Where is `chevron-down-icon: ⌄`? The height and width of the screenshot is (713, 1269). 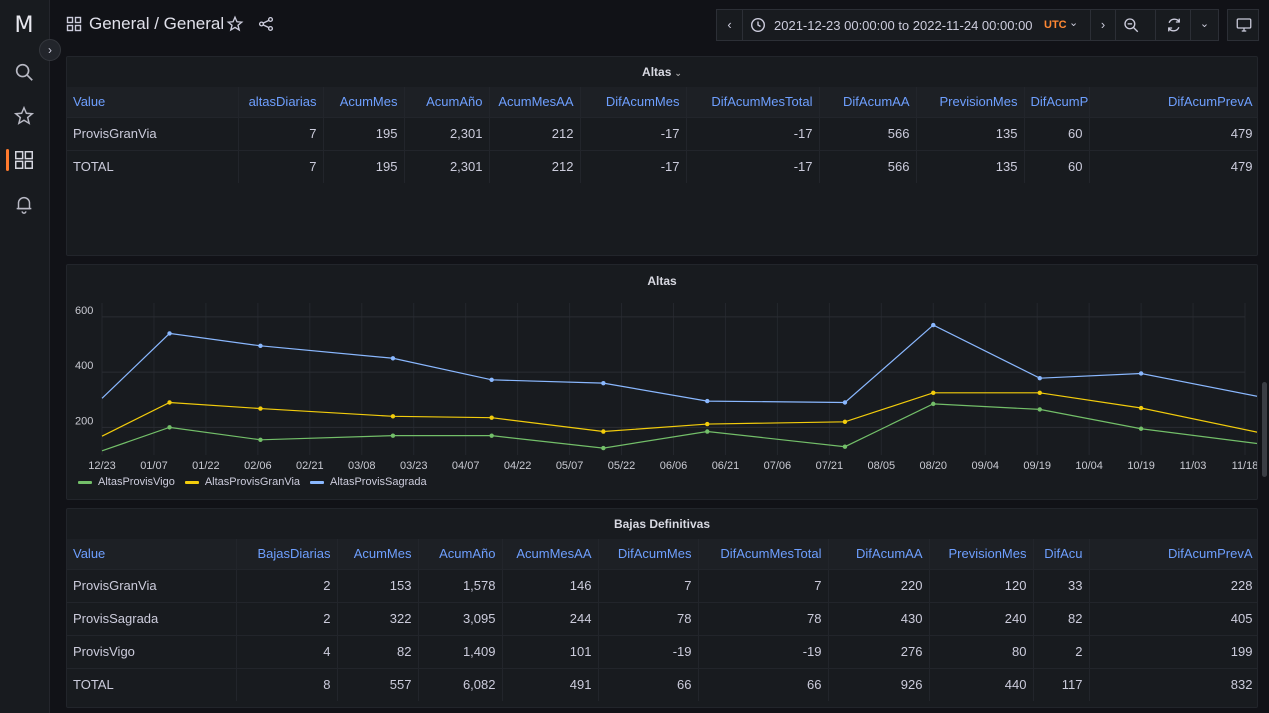
chevron-down-icon: ⌄ is located at coordinates (1074, 23).